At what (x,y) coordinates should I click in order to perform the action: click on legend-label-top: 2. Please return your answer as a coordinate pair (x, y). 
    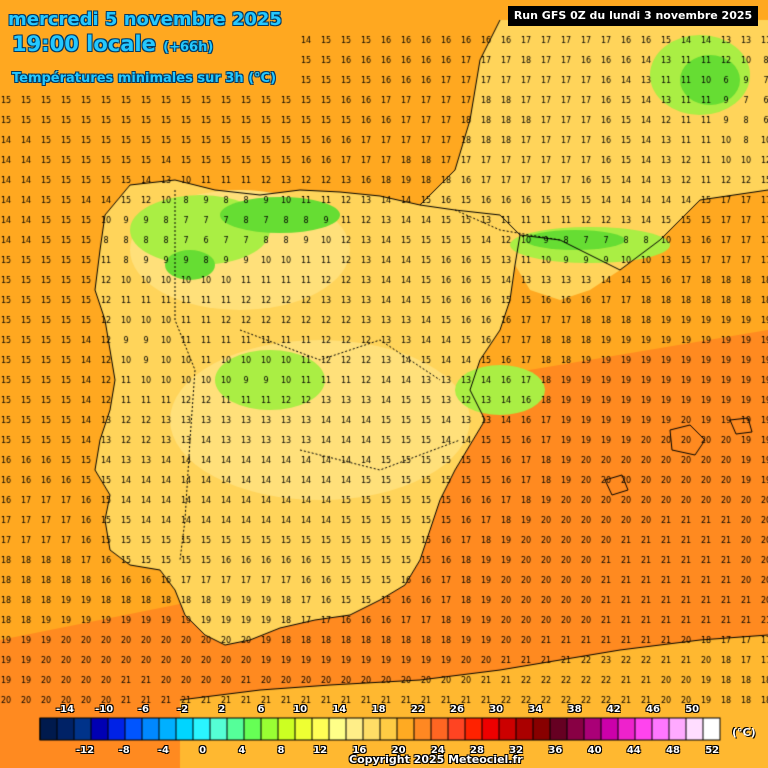
    Looking at the image, I should click on (222, 709).